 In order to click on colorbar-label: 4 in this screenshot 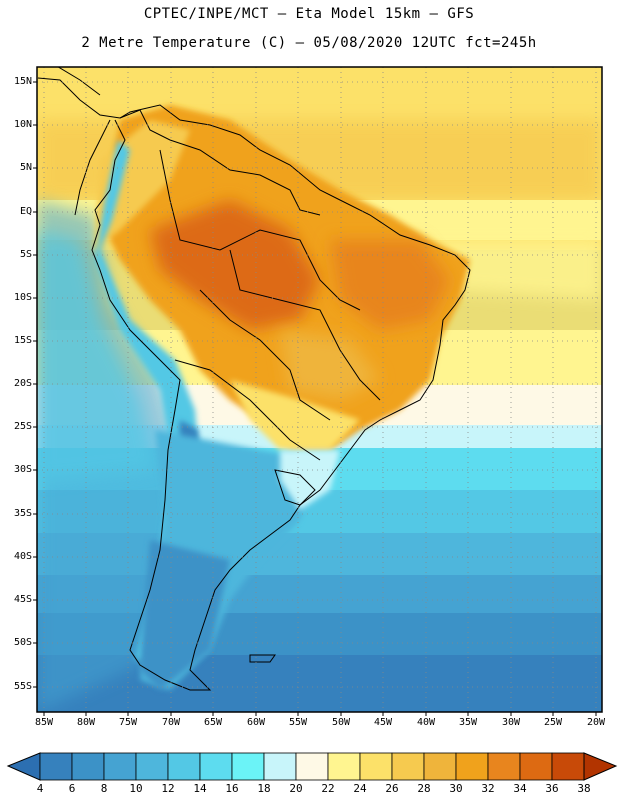, I will do `click(40, 788)`.